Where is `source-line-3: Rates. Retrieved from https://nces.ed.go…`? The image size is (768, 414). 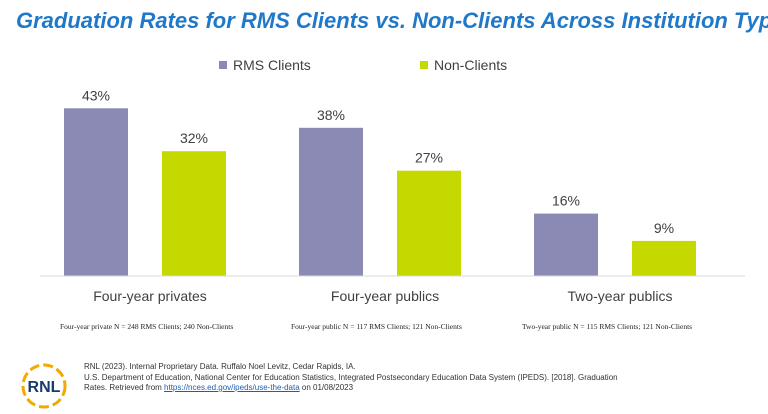 source-line-3: Rates. Retrieved from https://nces.ed.go… is located at coordinates (414, 388).